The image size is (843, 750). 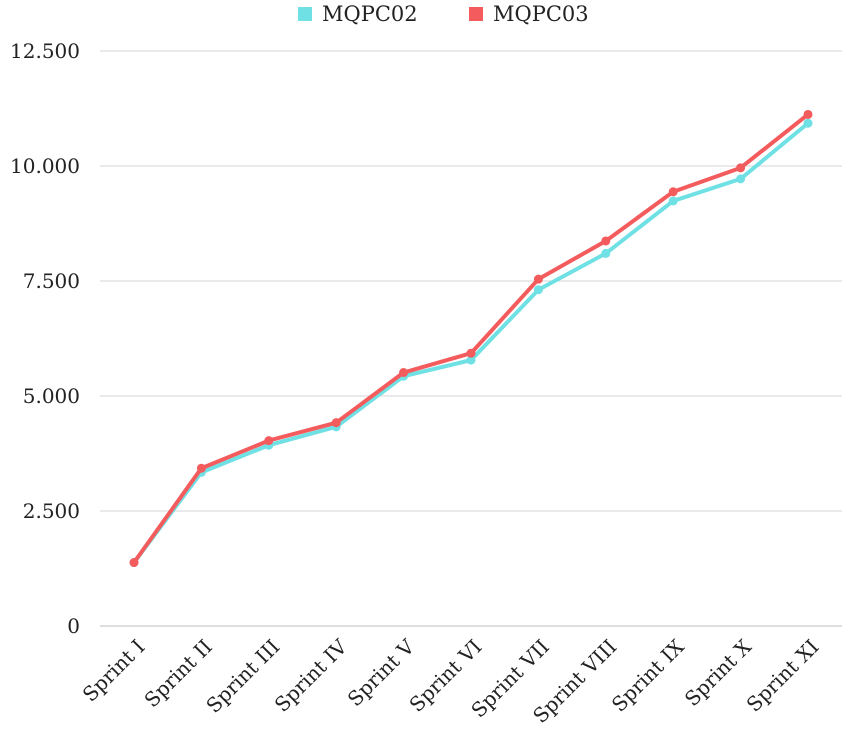 I want to click on y-tick-label: 5.000, so click(x=51, y=396).